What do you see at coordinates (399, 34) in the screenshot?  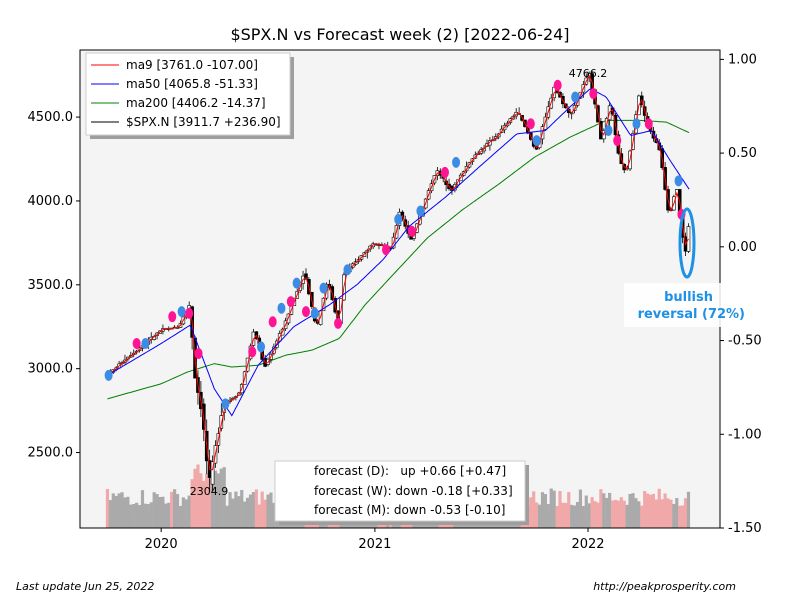 I see `chart-title: $SPX.N vs Forecast week (2) [2022-06-24]` at bounding box center [399, 34].